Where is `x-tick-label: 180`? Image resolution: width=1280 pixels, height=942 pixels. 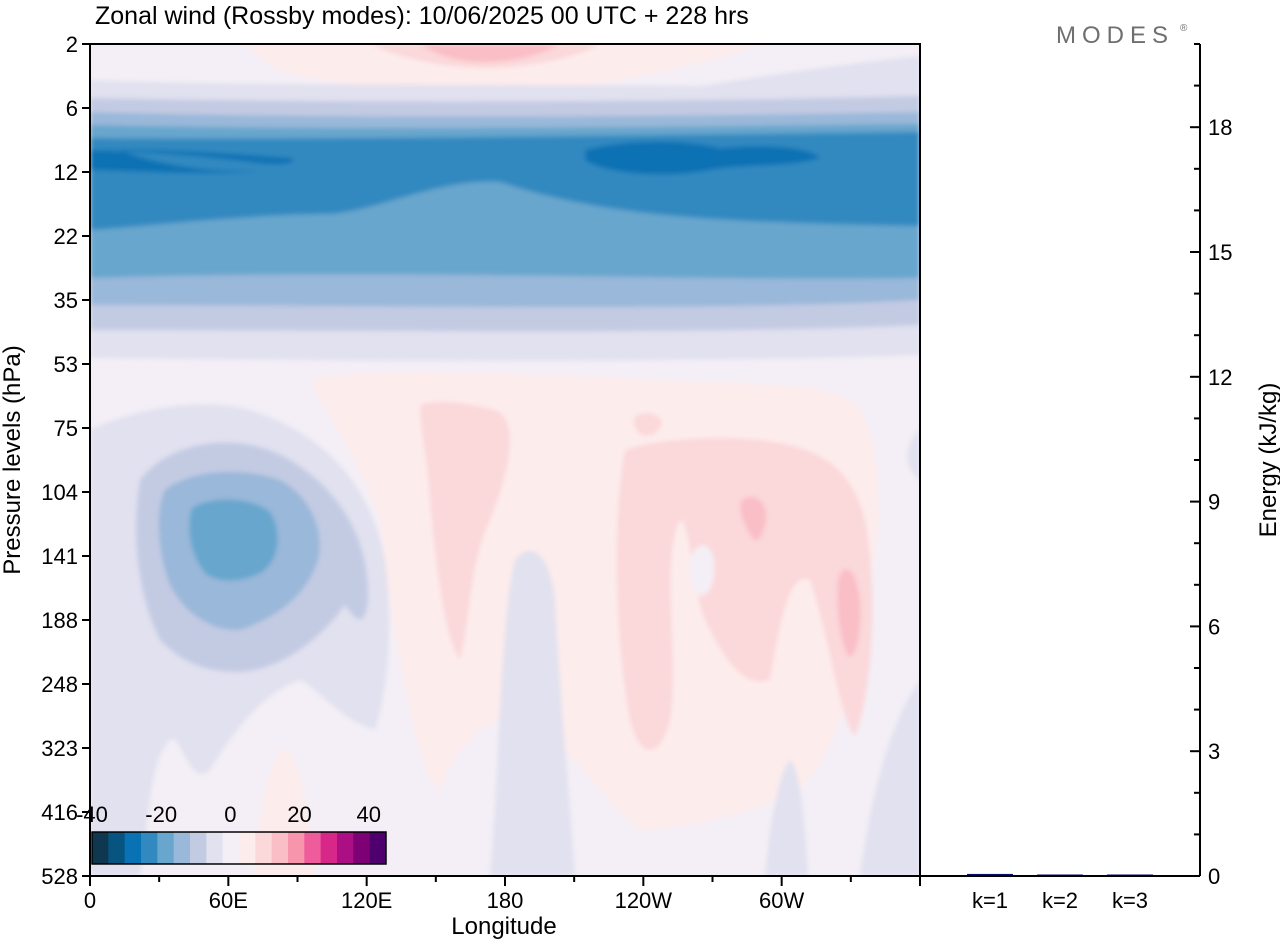 x-tick-label: 180 is located at coordinates (505, 900).